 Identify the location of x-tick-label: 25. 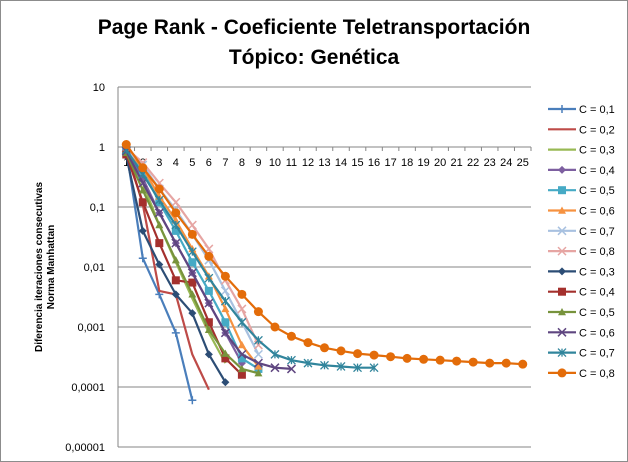
(523, 163).